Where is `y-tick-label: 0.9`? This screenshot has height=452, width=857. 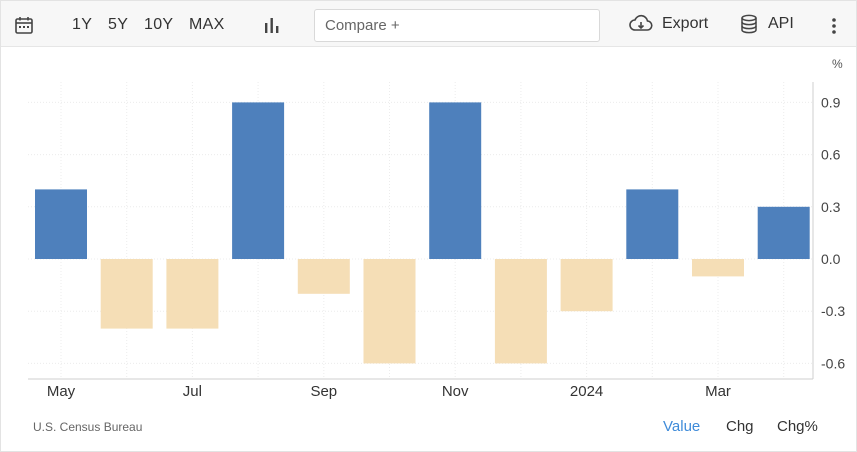
y-tick-label: 0.9 is located at coordinates (831, 102).